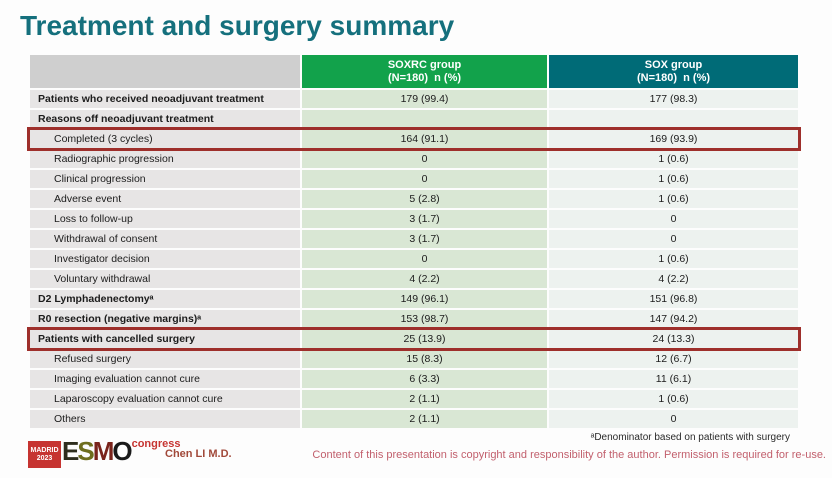 The height and width of the screenshot is (478, 832). Describe the element at coordinates (165, 179) in the screenshot. I see `row-label: Clinical progression` at that location.